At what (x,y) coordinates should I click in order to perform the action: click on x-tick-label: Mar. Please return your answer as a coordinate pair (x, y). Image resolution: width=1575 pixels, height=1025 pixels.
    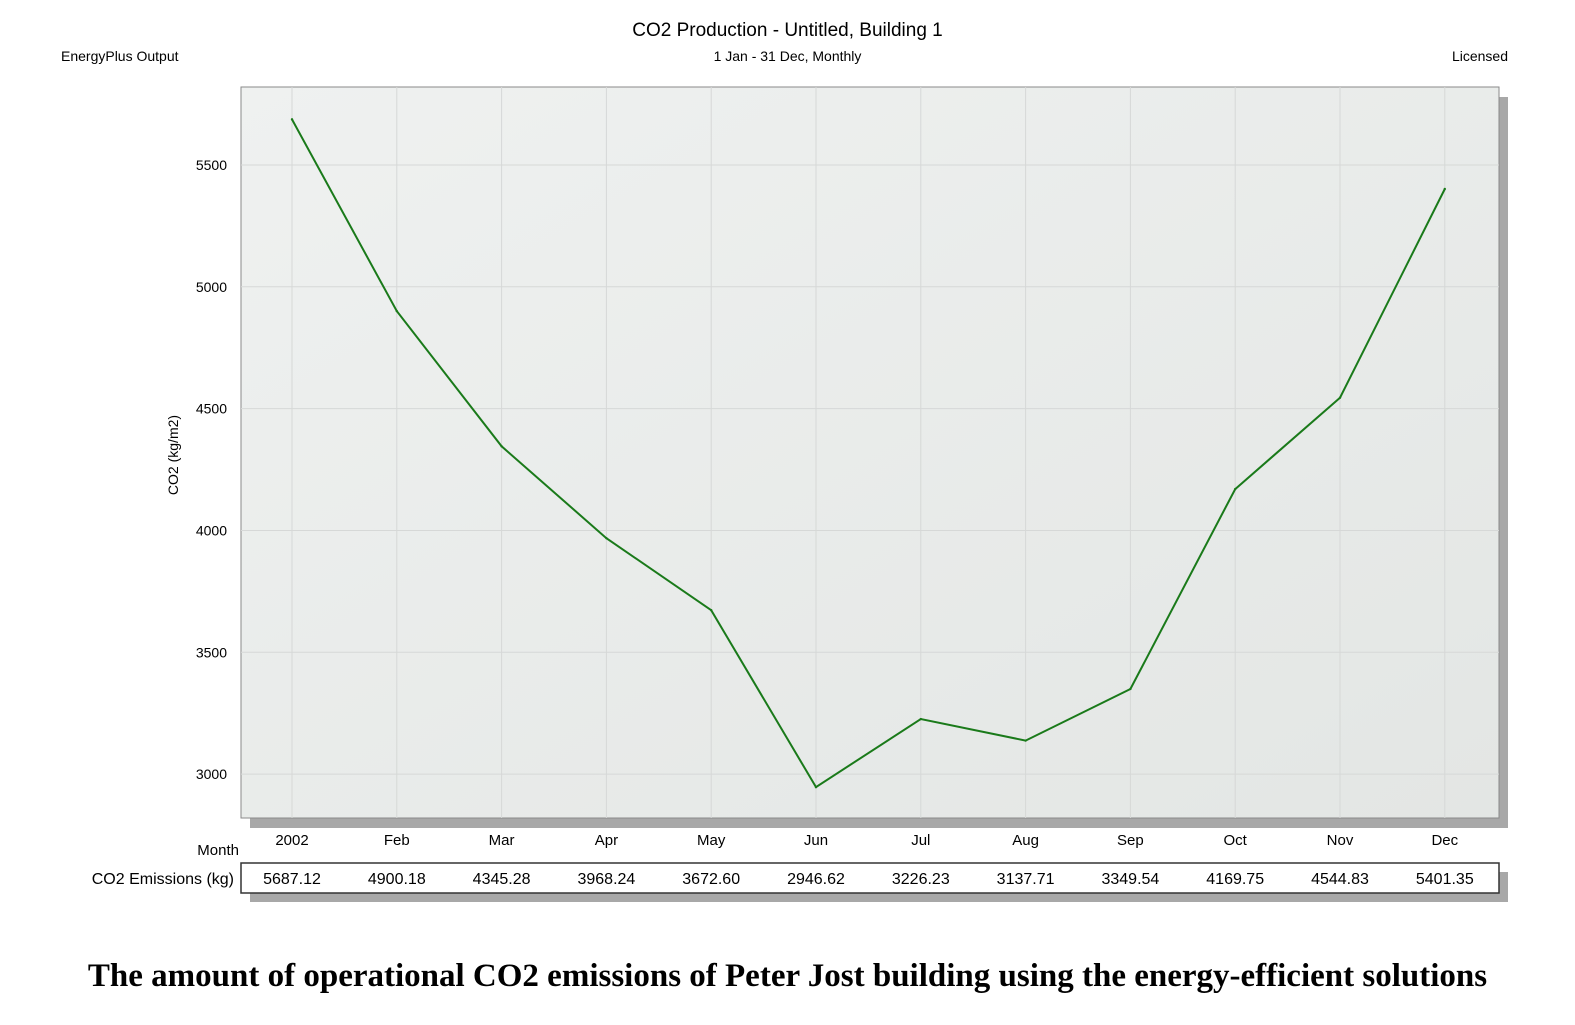
    Looking at the image, I should click on (502, 840).